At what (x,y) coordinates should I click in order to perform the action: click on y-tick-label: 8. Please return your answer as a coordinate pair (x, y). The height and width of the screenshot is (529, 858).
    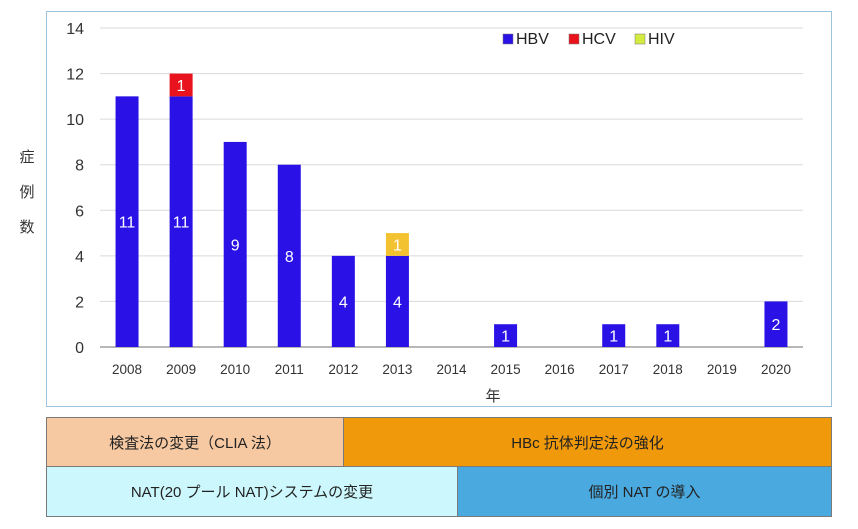
    Looking at the image, I should click on (79, 166).